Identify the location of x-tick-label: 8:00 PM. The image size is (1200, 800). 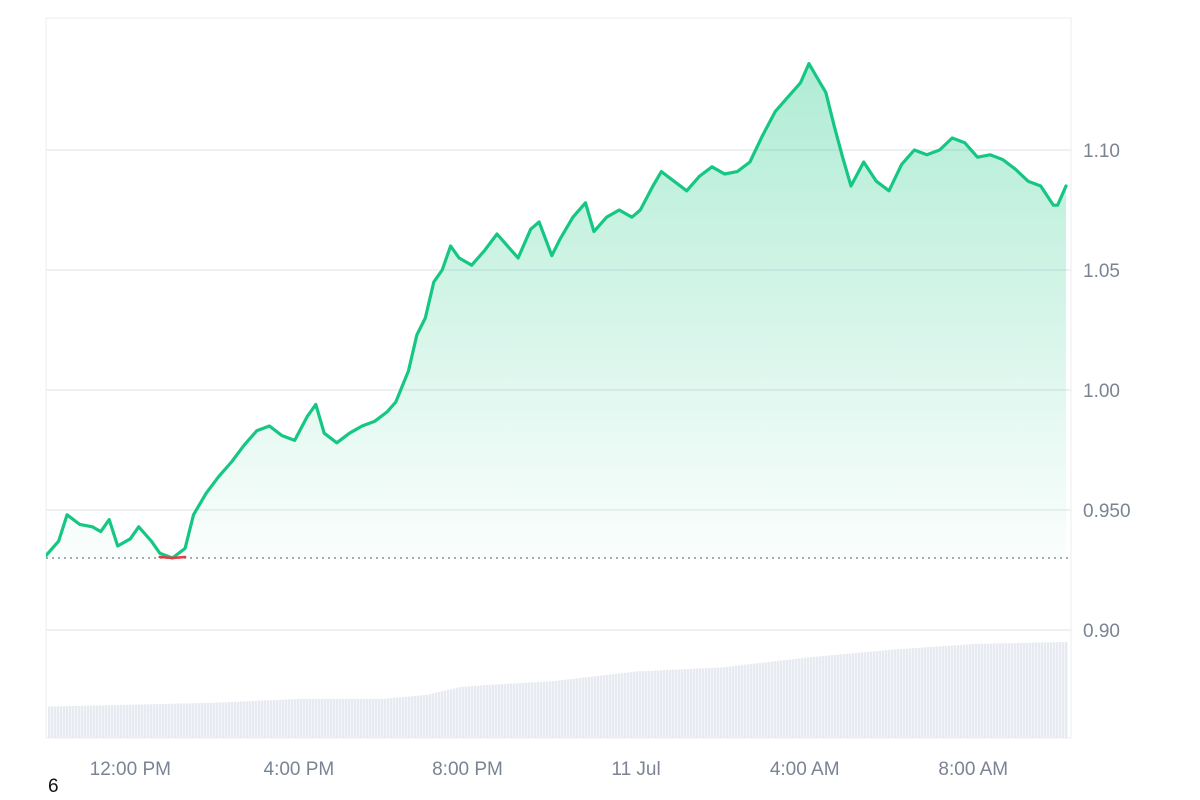
(467, 769).